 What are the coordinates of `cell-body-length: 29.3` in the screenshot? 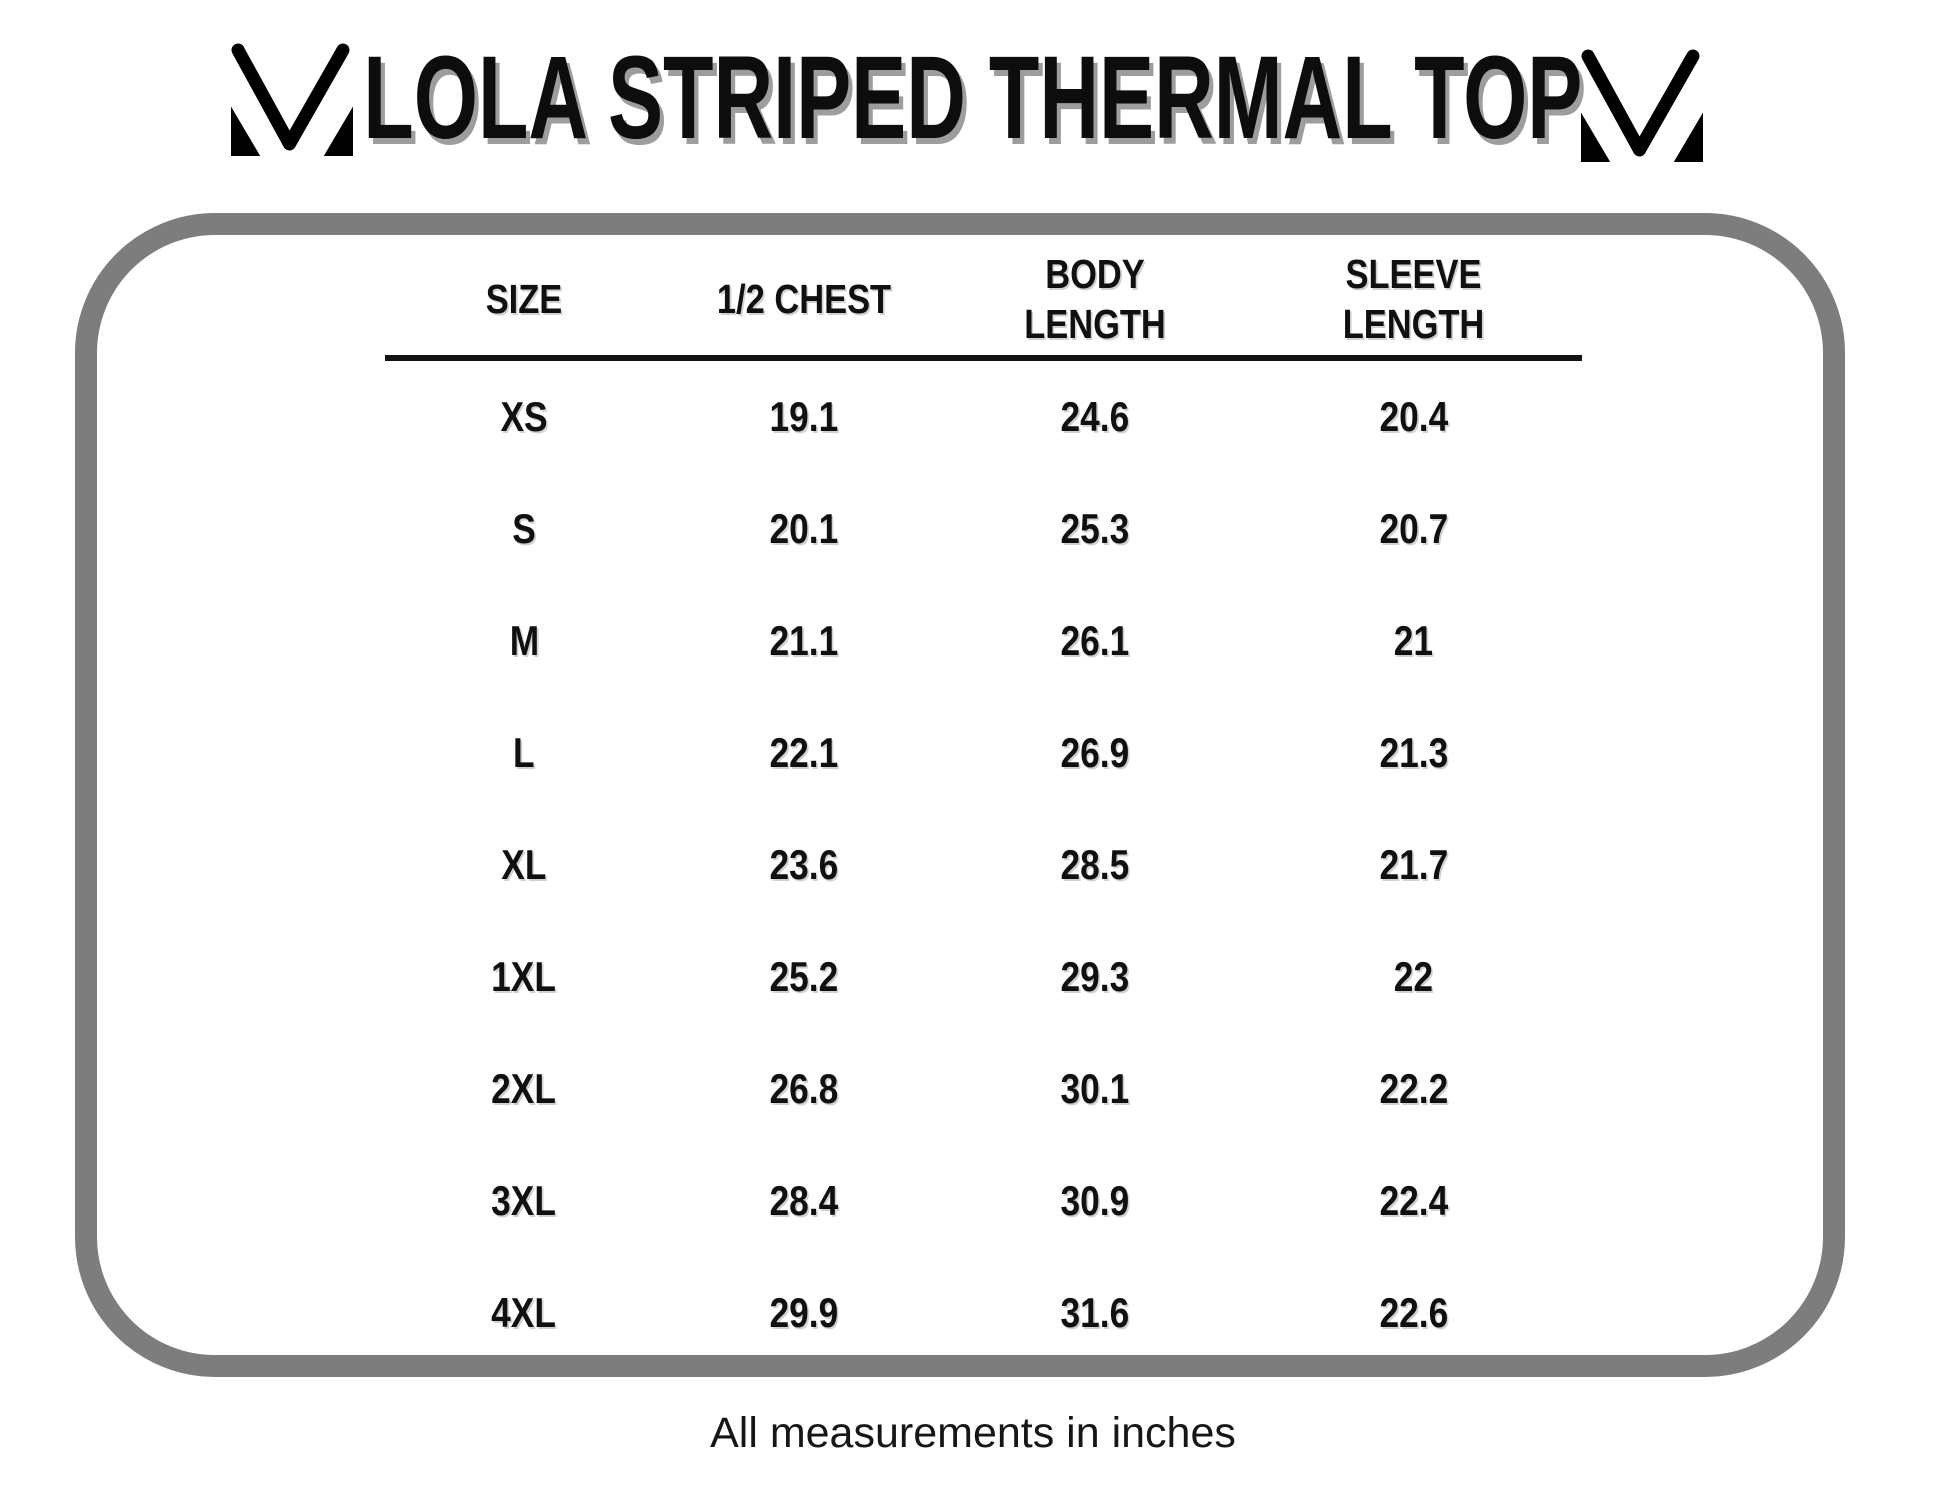 It's located at (1095, 976).